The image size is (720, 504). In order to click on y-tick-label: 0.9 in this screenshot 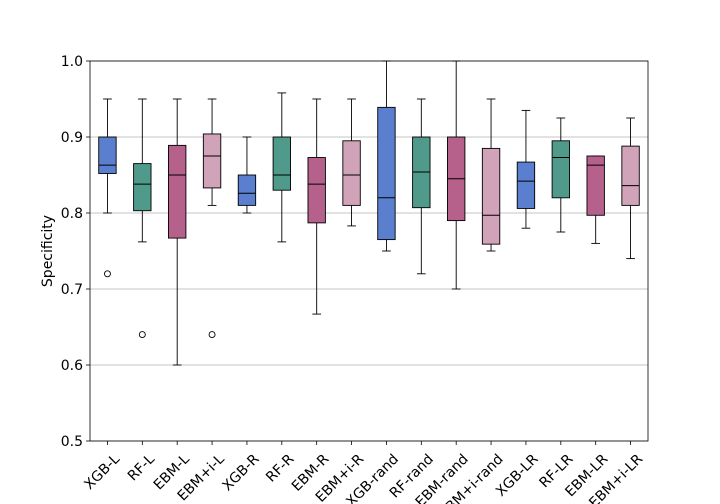, I will do `click(72, 138)`.